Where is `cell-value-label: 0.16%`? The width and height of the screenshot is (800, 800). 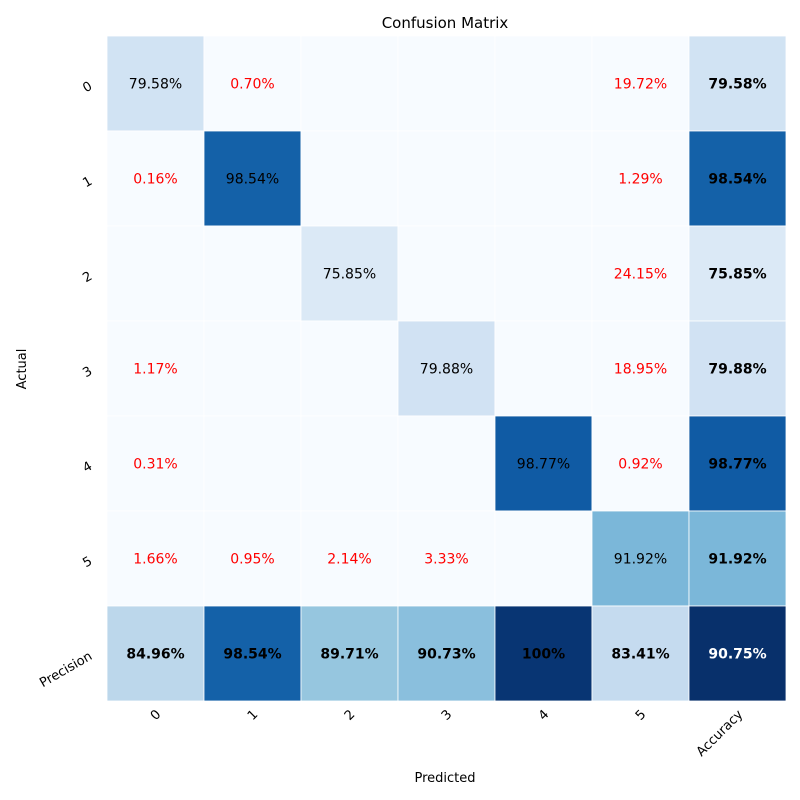 cell-value-label: 0.16% is located at coordinates (155, 180).